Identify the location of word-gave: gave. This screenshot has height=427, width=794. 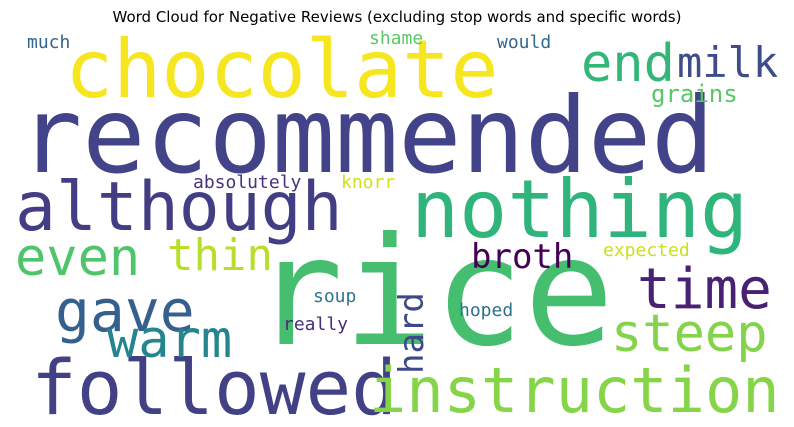
(125, 311).